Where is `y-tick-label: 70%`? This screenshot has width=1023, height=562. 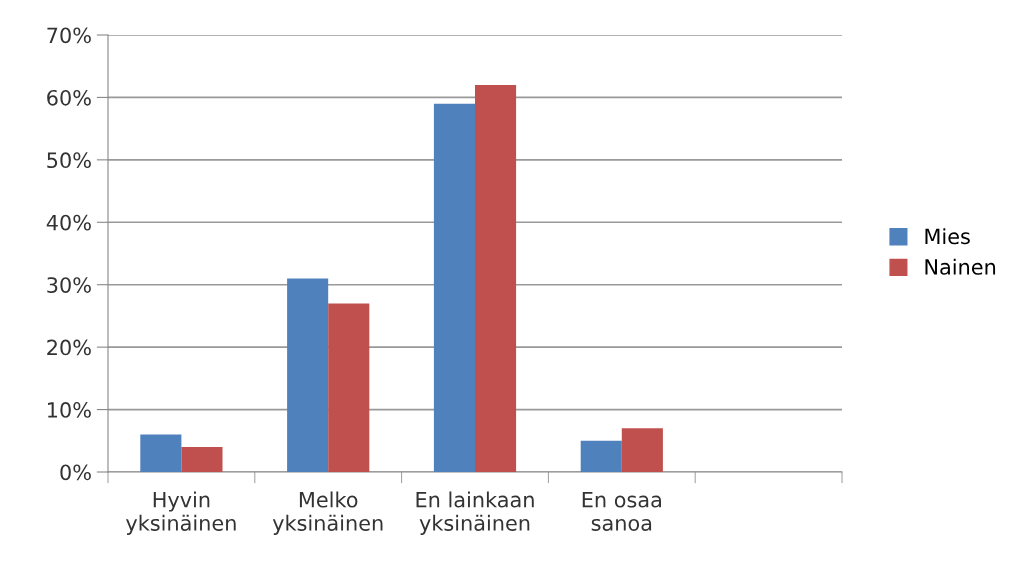 y-tick-label: 70% is located at coordinates (69, 35).